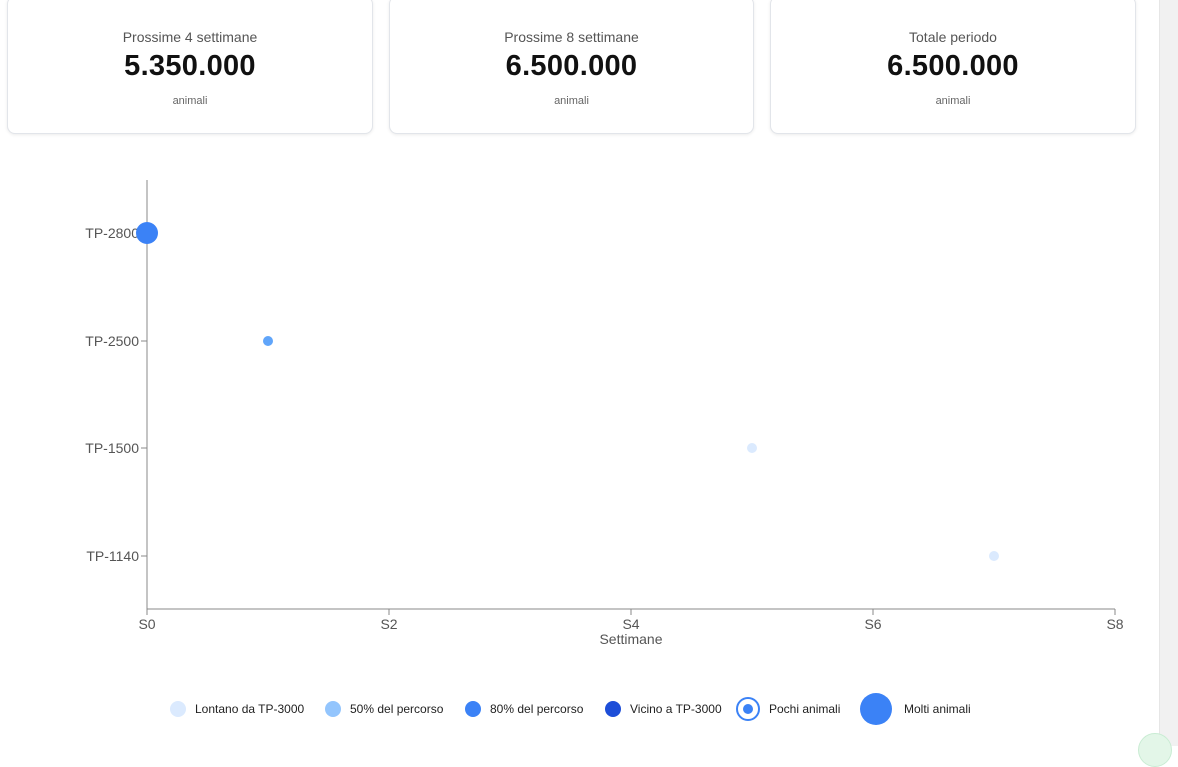  I want to click on legend-item-few: Pochi animali, so click(788, 709).